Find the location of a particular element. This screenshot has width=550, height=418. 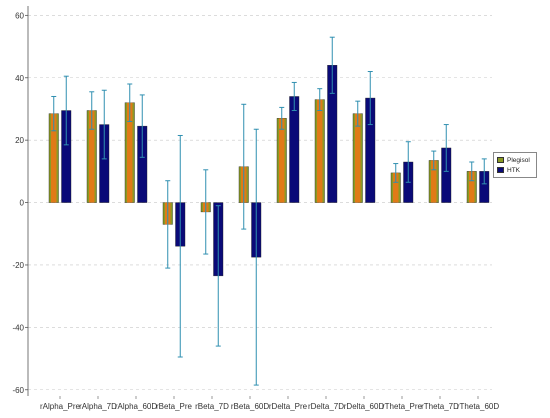

y-tick-label: 60 is located at coordinates (19, 15).